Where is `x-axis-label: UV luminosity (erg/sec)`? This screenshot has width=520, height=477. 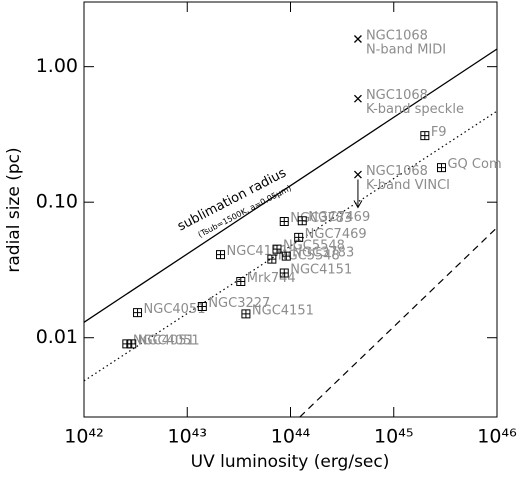
x-axis-label: UV luminosity (erg/sec) is located at coordinates (290, 462).